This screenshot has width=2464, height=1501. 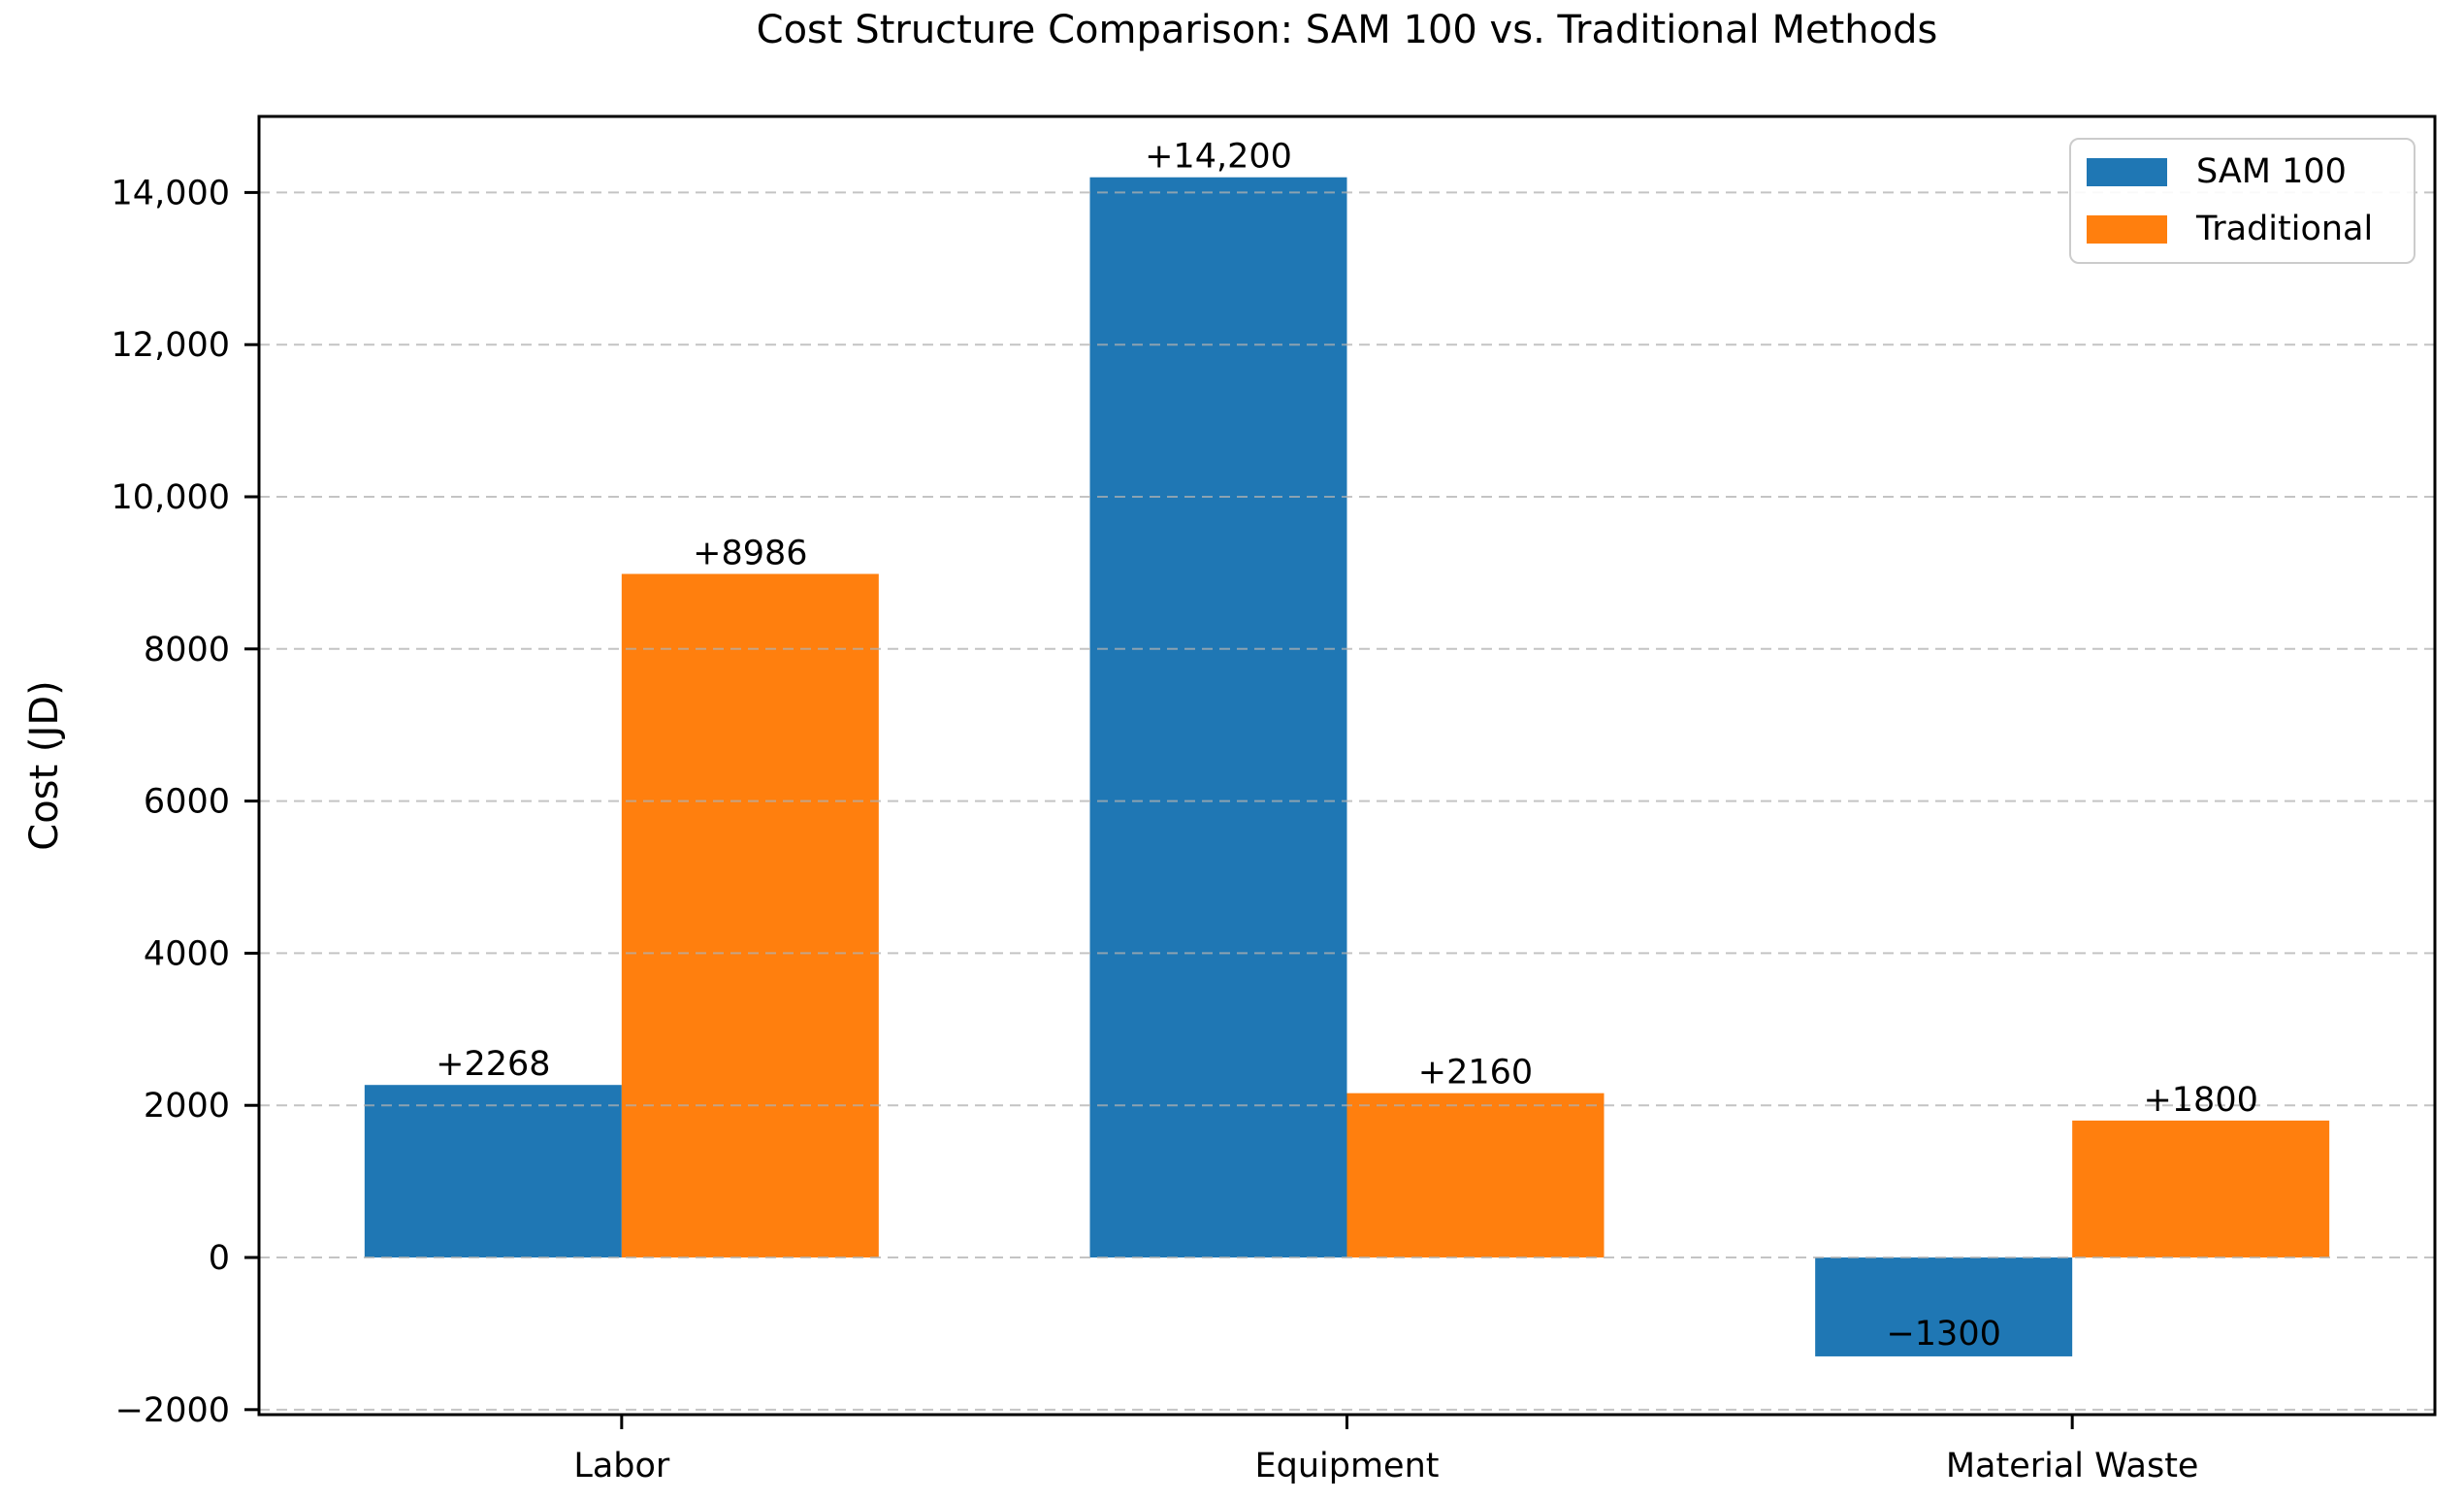 What do you see at coordinates (187, 650) in the screenshot?
I see `y-tick-label-8000: 8000` at bounding box center [187, 650].